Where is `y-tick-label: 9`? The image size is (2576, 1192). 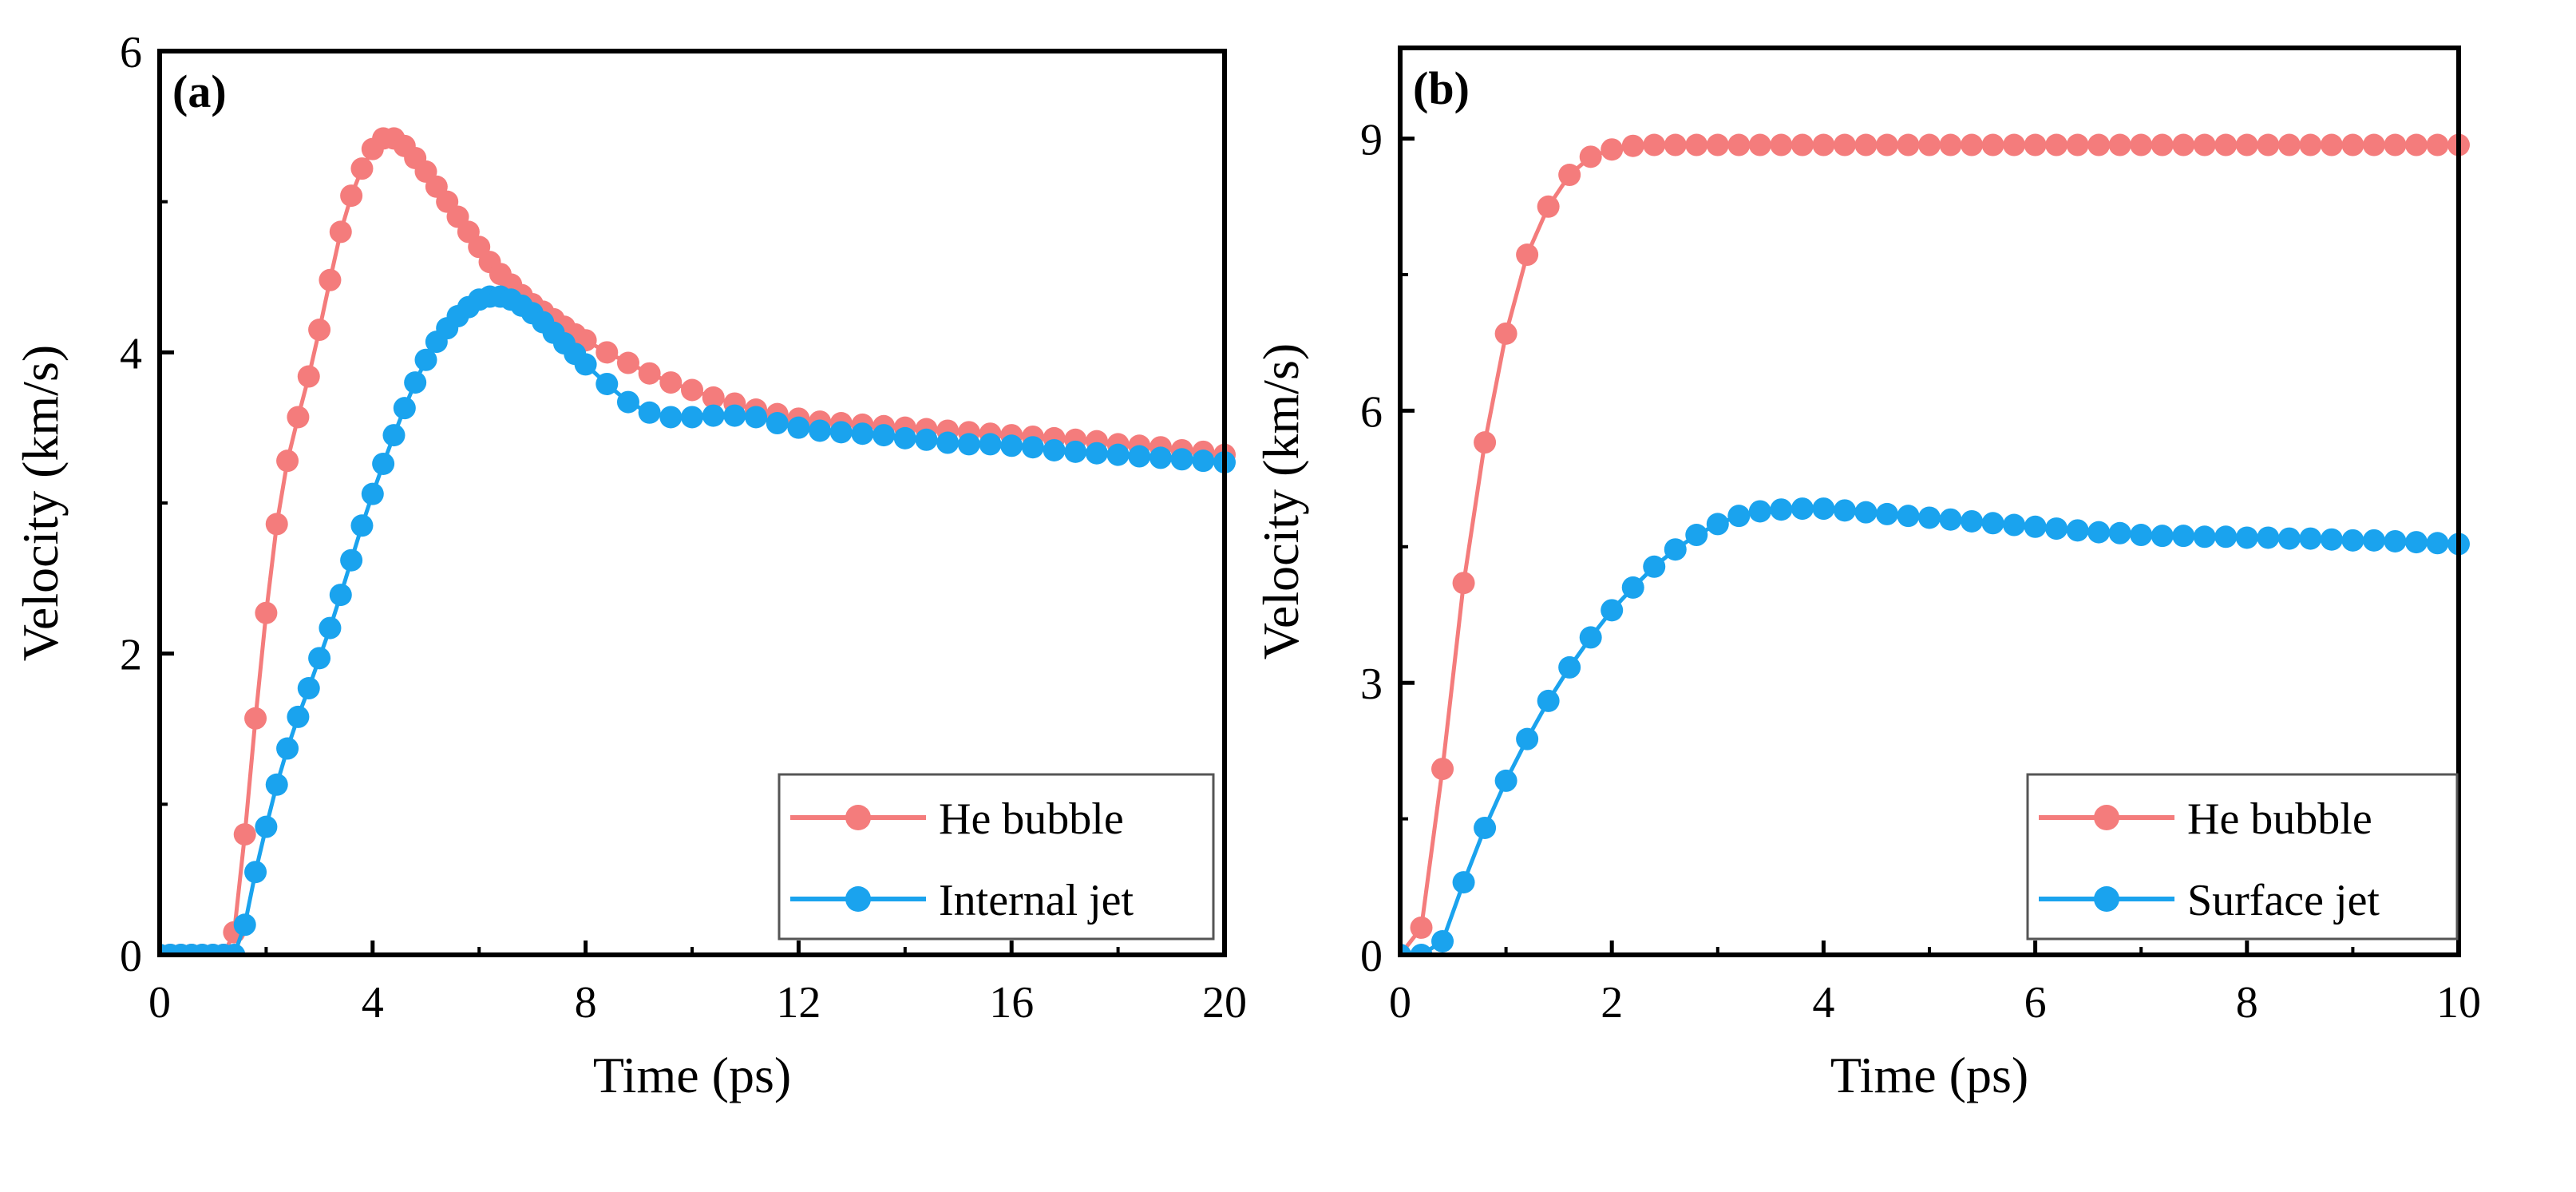 y-tick-label: 9 is located at coordinates (1372, 140).